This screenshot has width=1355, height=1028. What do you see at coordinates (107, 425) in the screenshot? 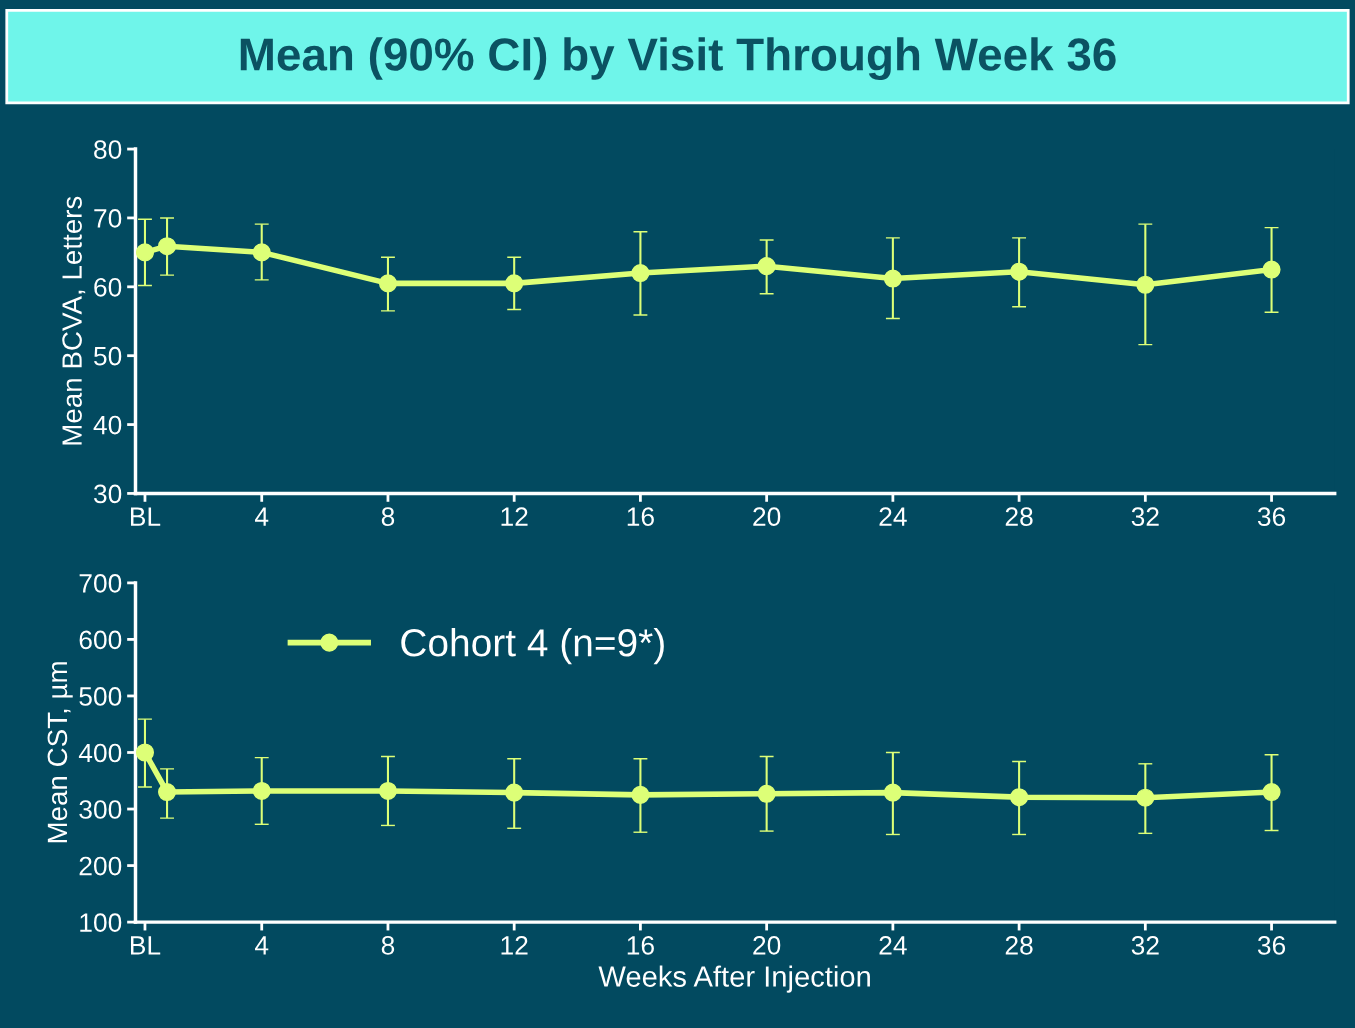
I see `y-tick-label: 40` at bounding box center [107, 425].